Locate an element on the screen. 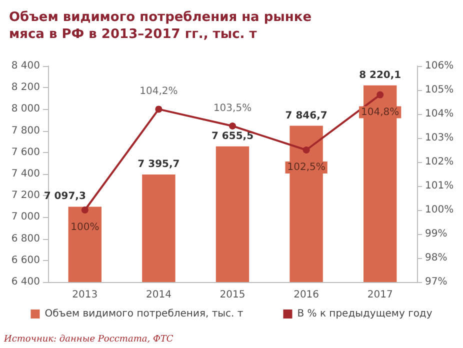  y-tick-label: 8 200 is located at coordinates (25, 88).